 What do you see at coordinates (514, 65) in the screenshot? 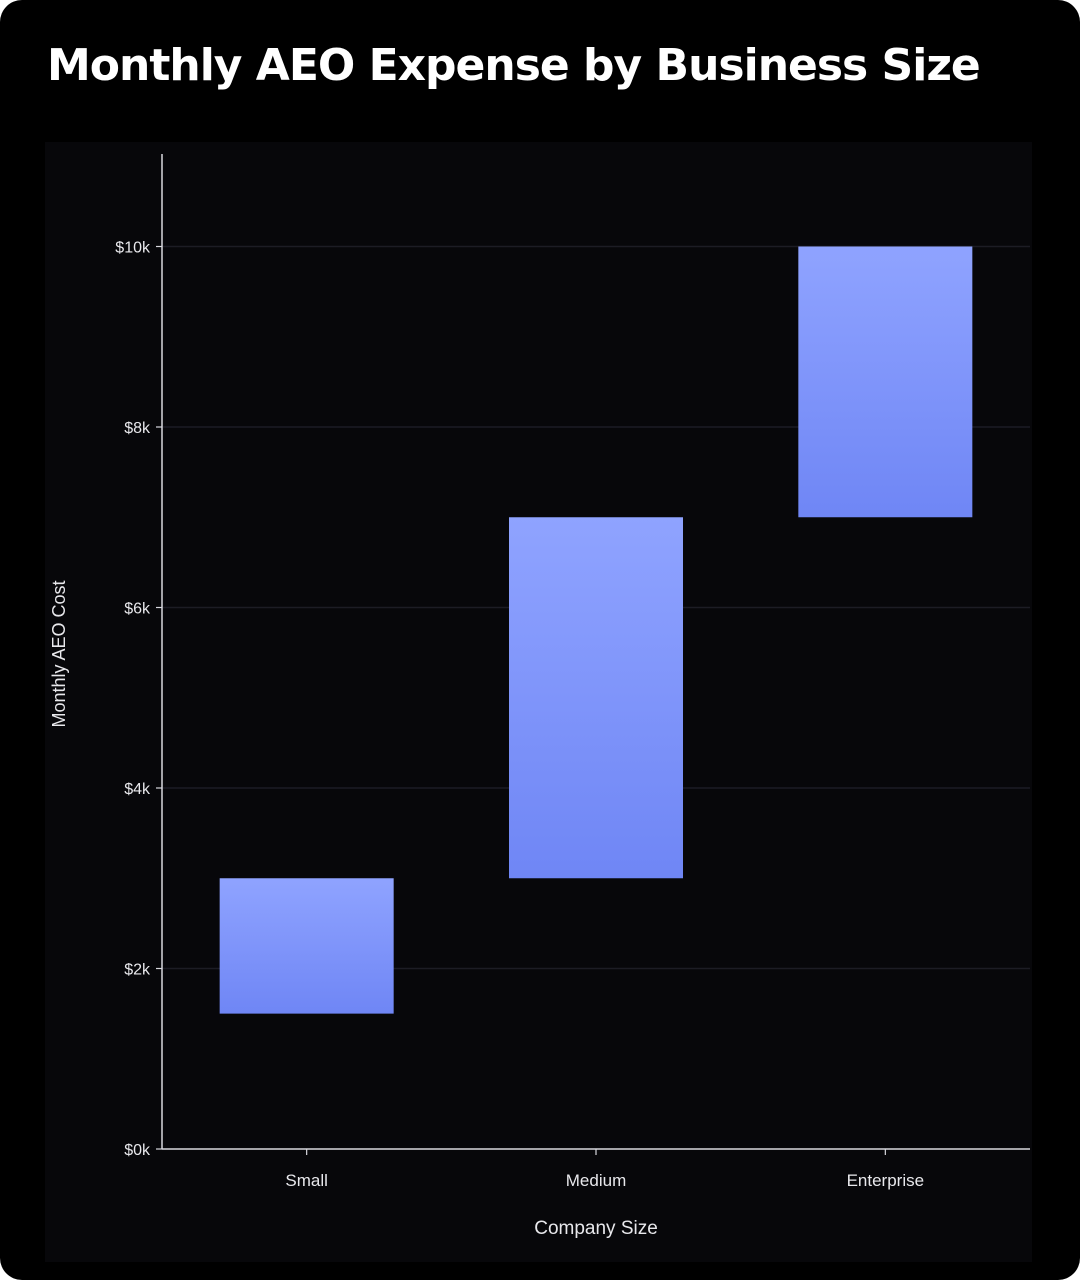
I see `chart-title: Monthly AEO Expense by Business Size` at bounding box center [514, 65].